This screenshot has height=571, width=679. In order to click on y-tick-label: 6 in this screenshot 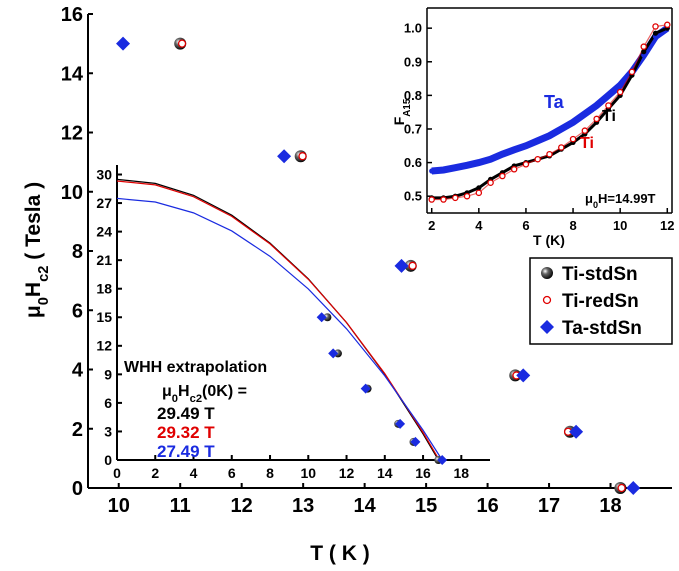, I will do `click(77, 311)`.